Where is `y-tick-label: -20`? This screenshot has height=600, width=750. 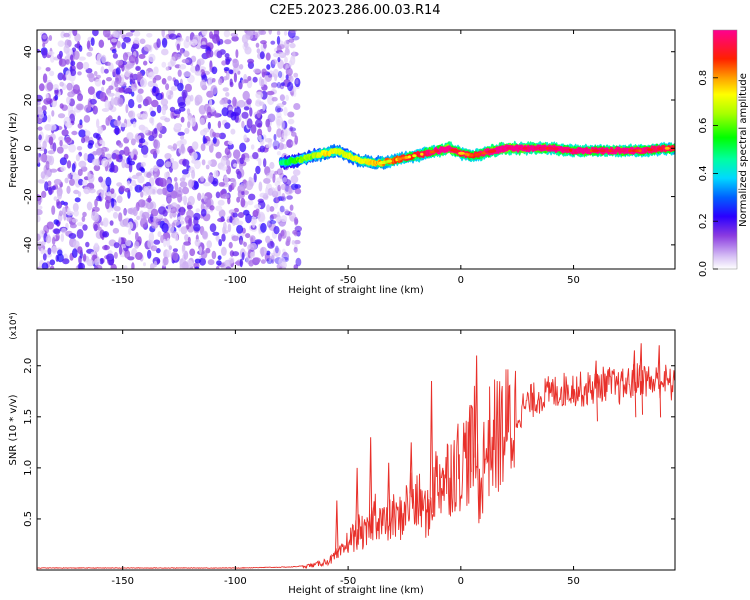
y-tick-label: -20 is located at coordinates (28, 196).